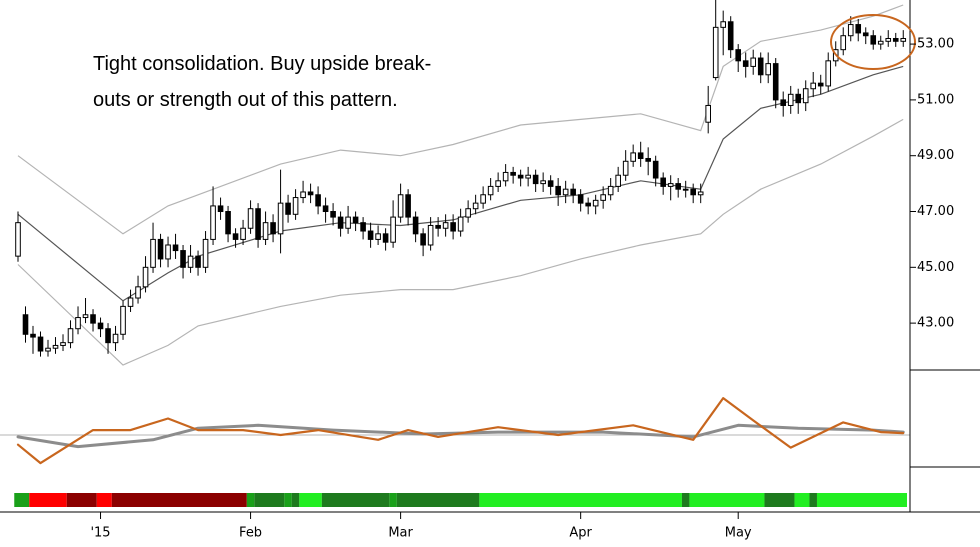 This screenshot has width=980, height=547. Describe the element at coordinates (262, 64) in the screenshot. I see `annotation-line: Tight consolidation. Buy upside break-` at that location.